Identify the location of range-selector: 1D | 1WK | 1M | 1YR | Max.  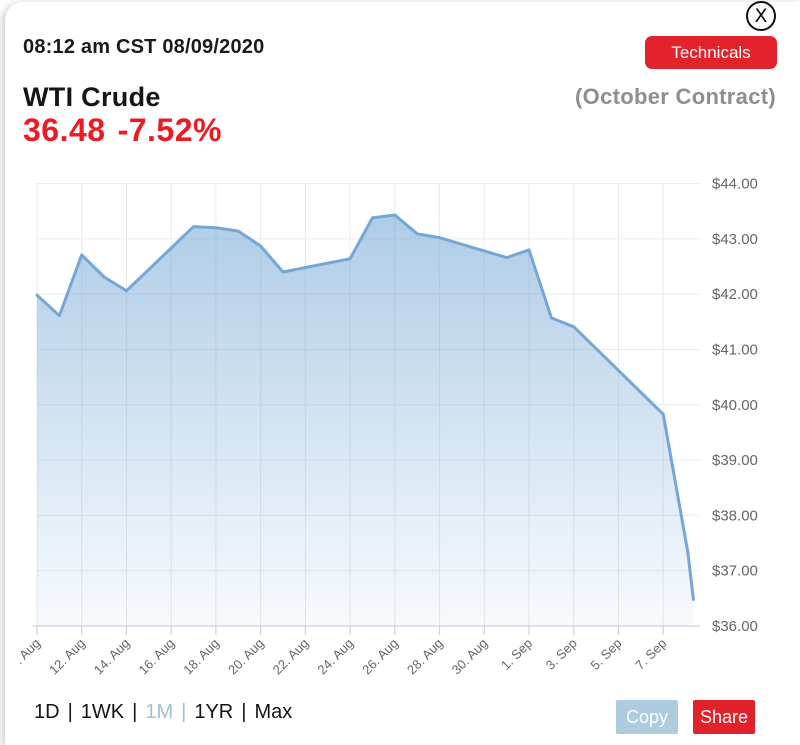
(163, 712).